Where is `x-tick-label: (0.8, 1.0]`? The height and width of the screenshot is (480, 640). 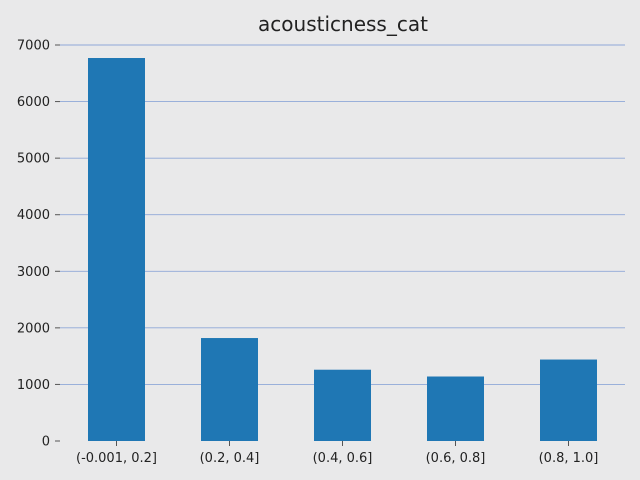
x-tick-label: (0.8, 1.0] is located at coordinates (569, 458).